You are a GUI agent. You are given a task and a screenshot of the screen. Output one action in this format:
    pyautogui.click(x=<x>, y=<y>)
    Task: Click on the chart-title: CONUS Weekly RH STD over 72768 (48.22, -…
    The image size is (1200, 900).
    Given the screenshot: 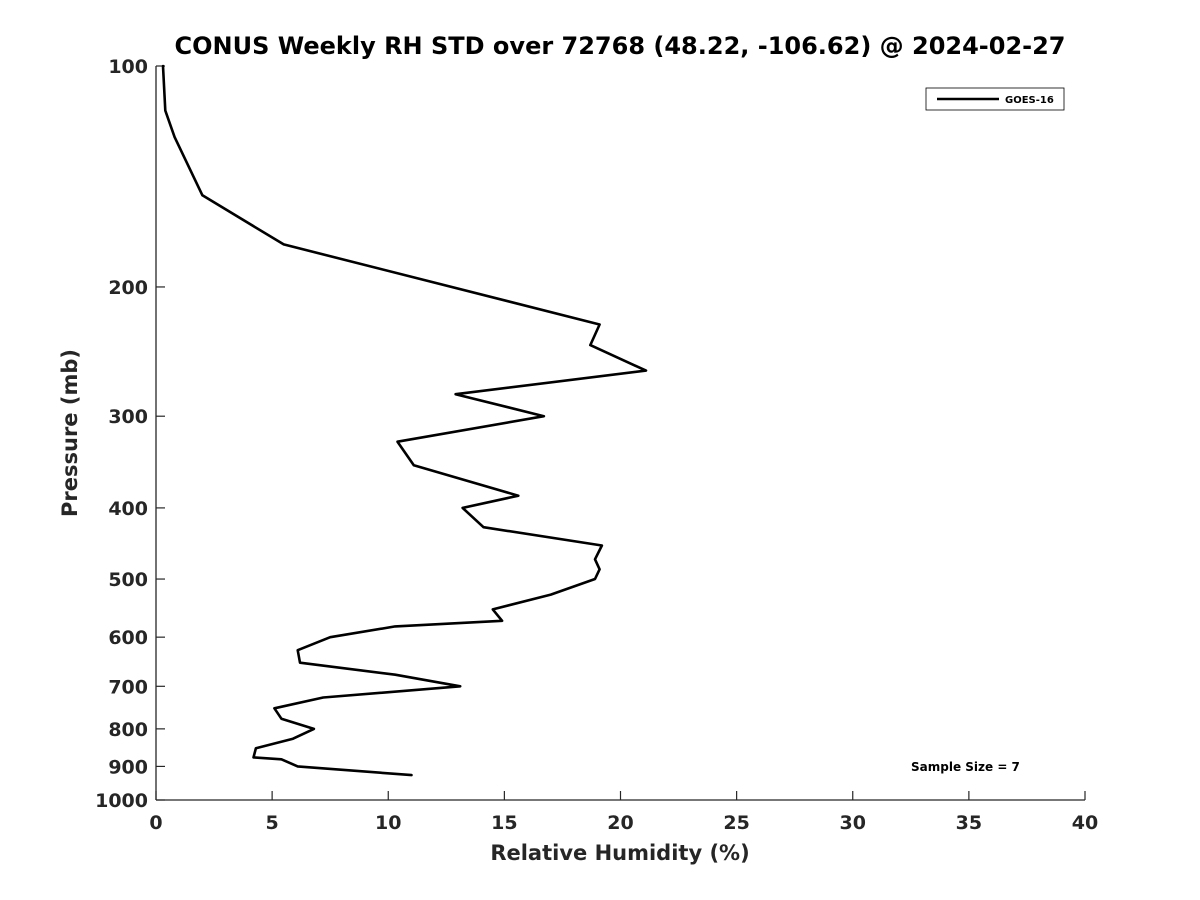 What is the action you would take?
    pyautogui.click(x=619, y=46)
    